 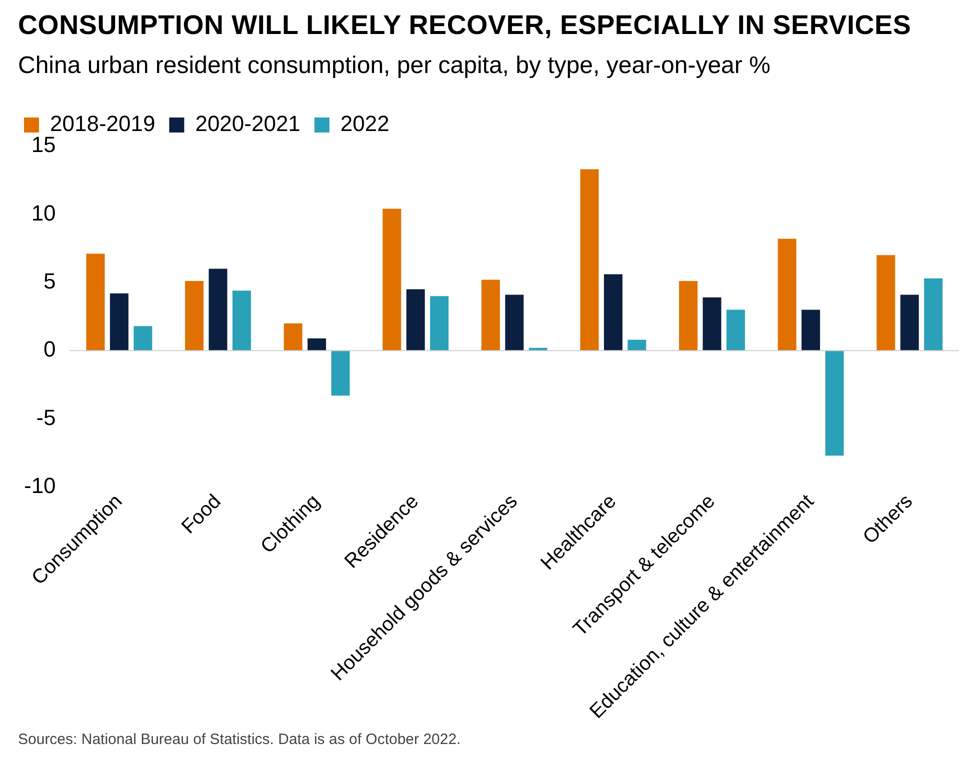 What do you see at coordinates (50, 349) in the screenshot?
I see `y-tick-label: 0` at bounding box center [50, 349].